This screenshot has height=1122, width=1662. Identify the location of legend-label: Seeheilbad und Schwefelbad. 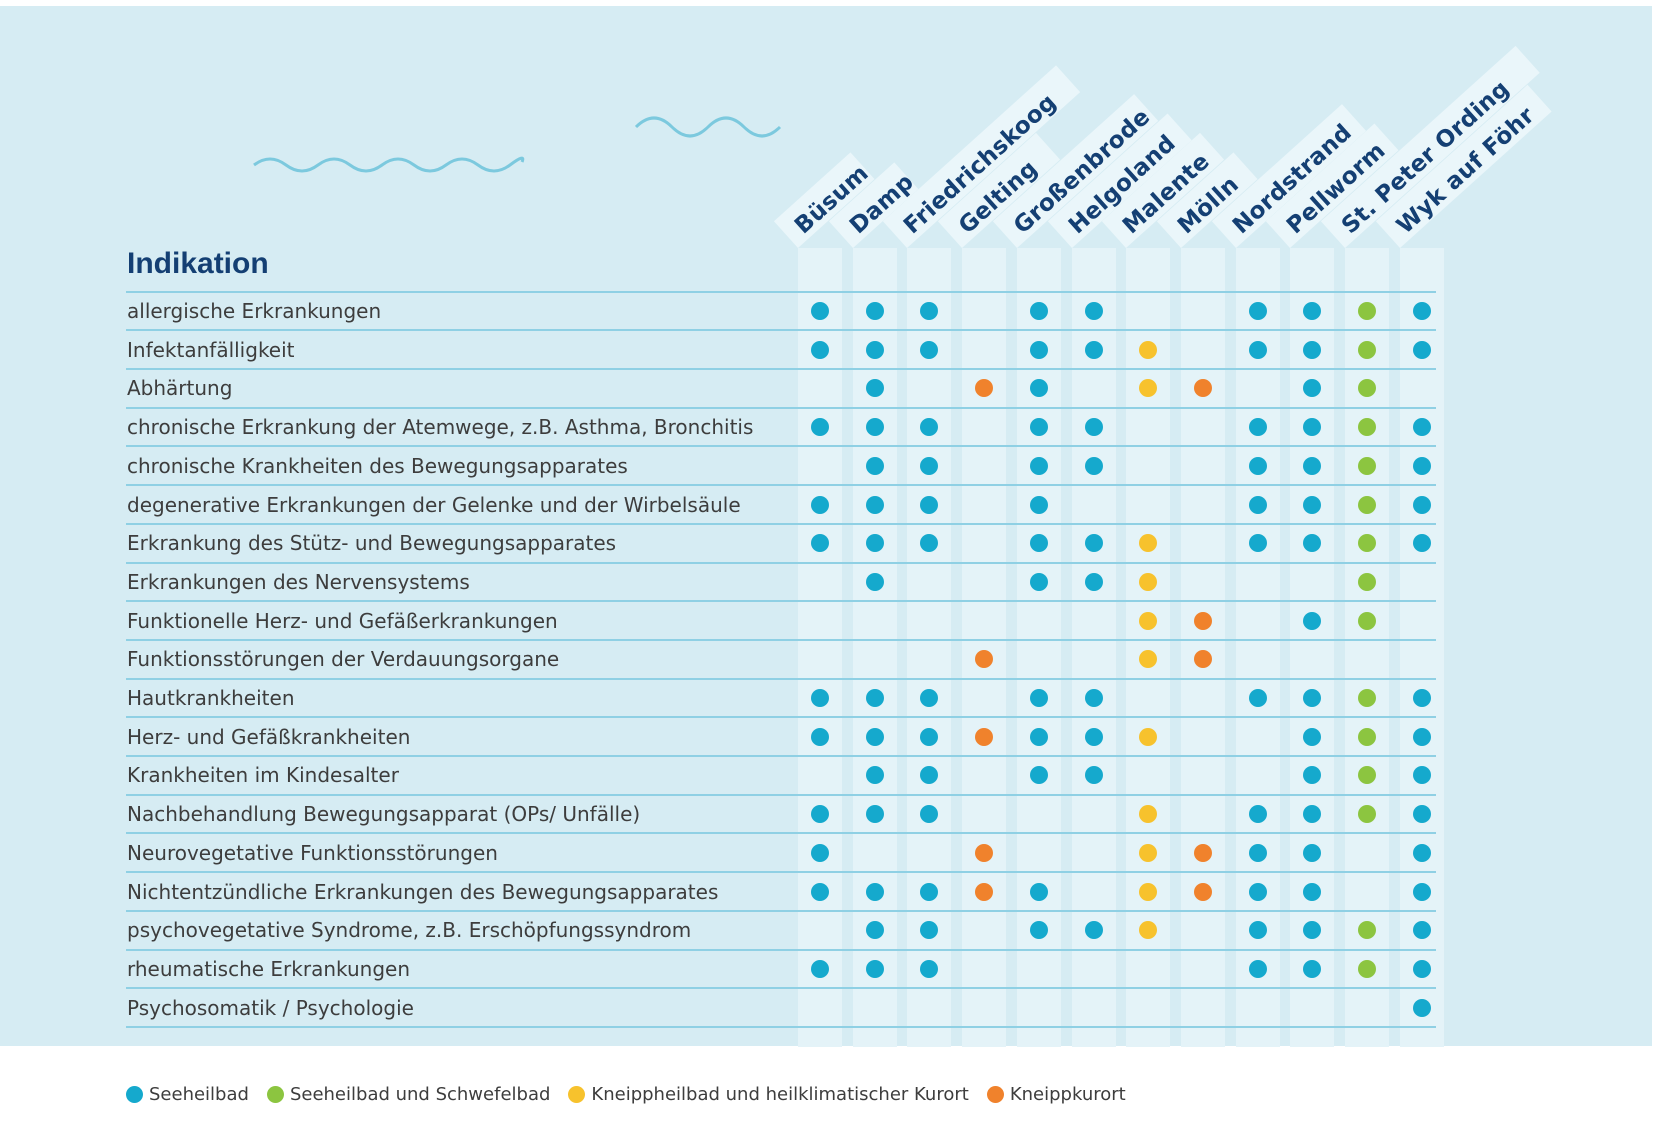
(420, 1094).